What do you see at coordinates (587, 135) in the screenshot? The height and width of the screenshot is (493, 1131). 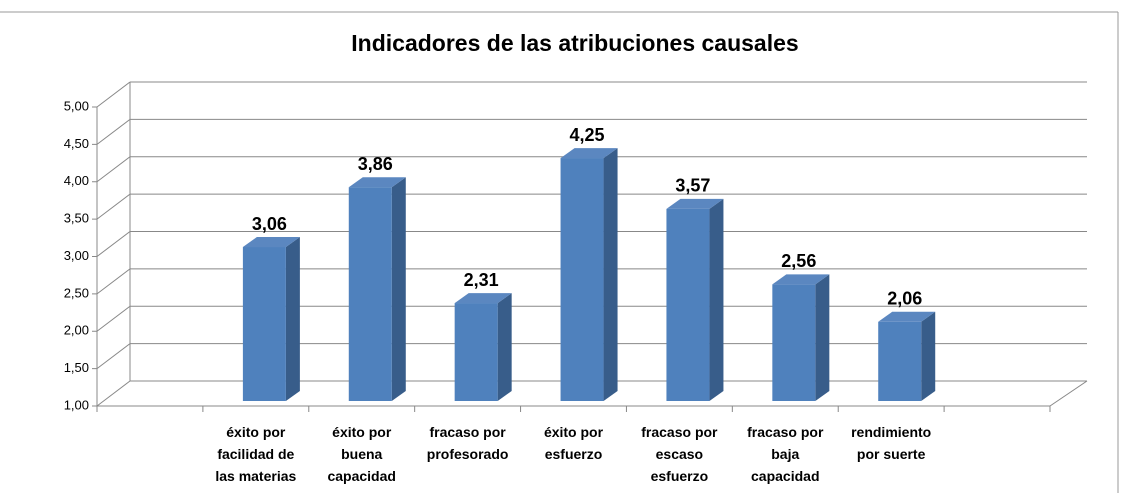 I see `data-label: 4,25` at bounding box center [587, 135].